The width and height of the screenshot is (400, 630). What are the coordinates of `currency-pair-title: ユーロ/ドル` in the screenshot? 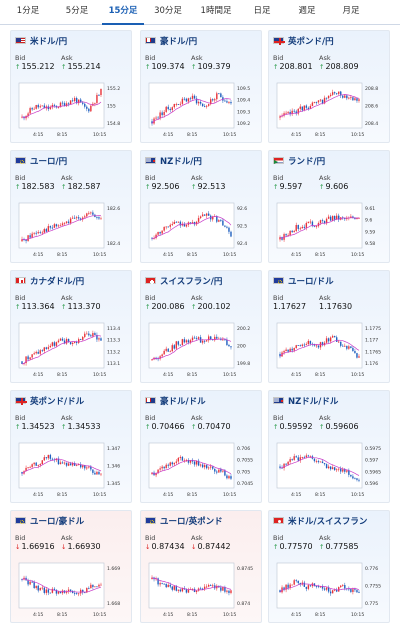 It's located at (303, 281).